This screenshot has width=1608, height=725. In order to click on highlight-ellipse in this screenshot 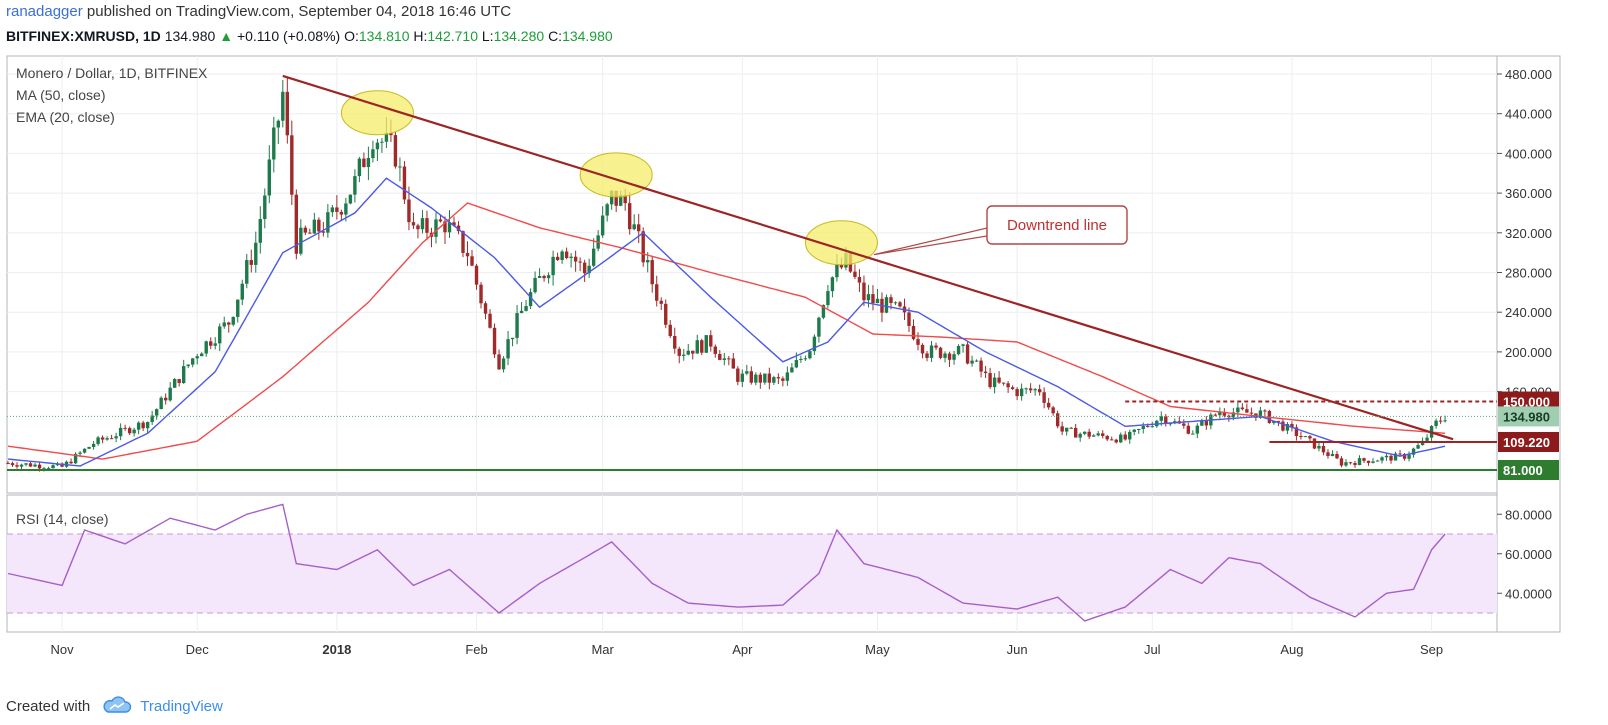, I will do `click(841, 243)`.